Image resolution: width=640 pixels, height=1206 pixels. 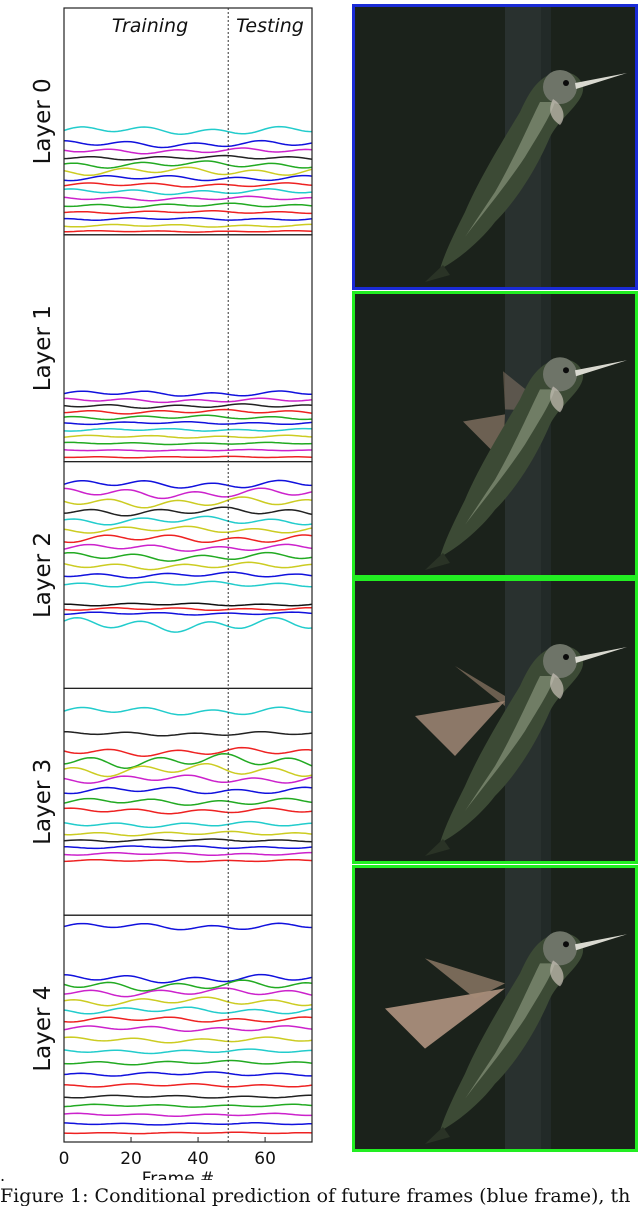 I want to click on x-tick-label-1: 20, so click(x=131, y=1159).